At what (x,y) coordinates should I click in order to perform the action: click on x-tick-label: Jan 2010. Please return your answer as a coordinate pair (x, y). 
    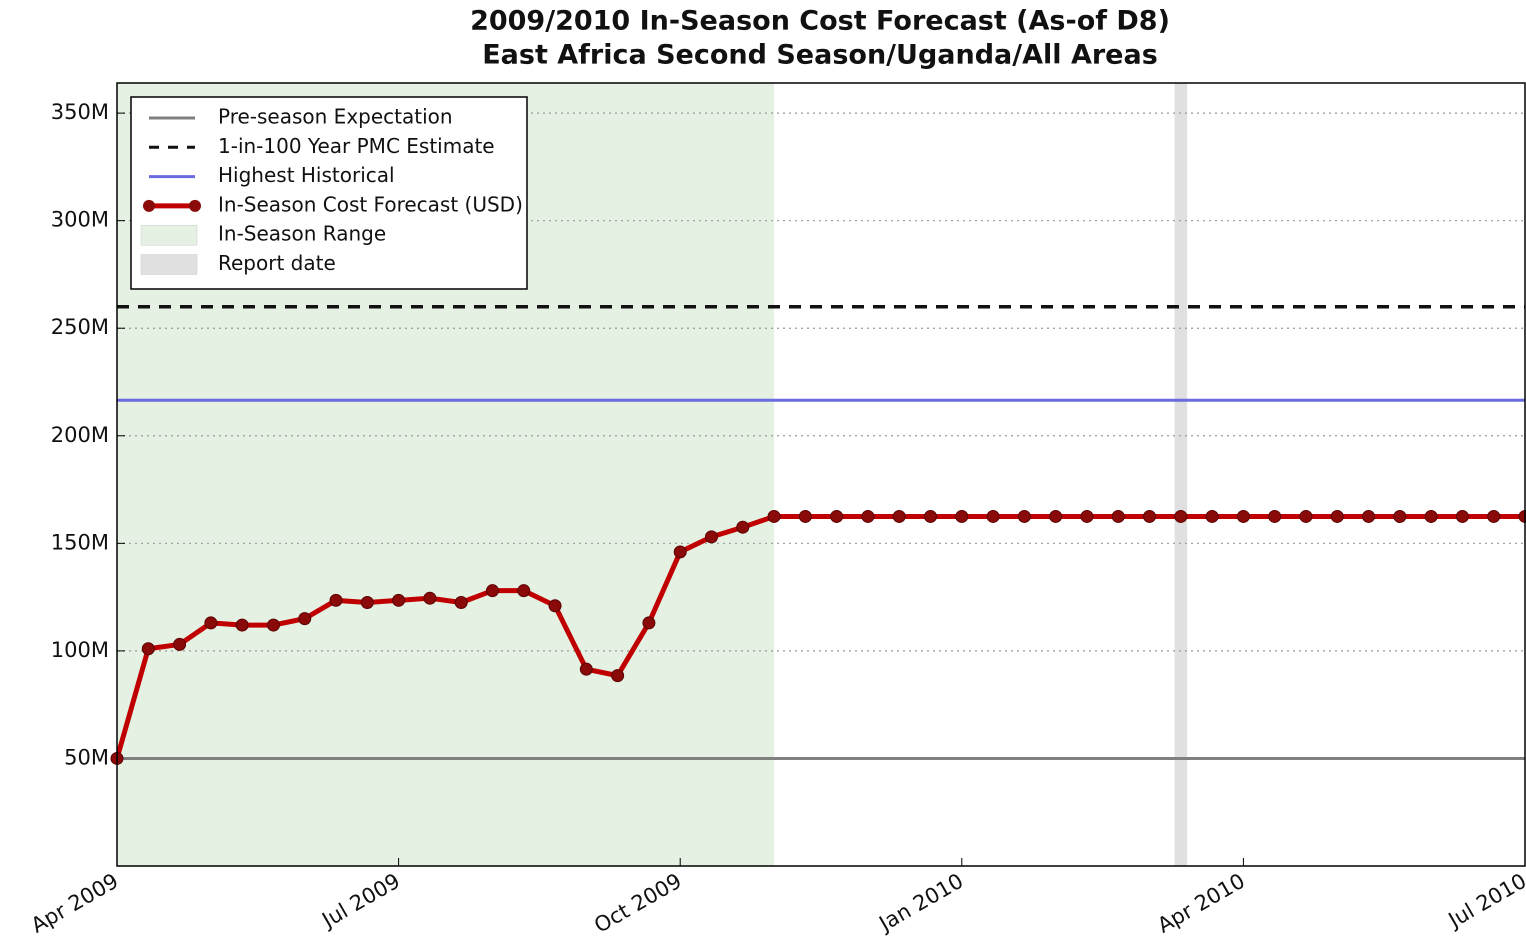
    Looking at the image, I should click on (920, 903).